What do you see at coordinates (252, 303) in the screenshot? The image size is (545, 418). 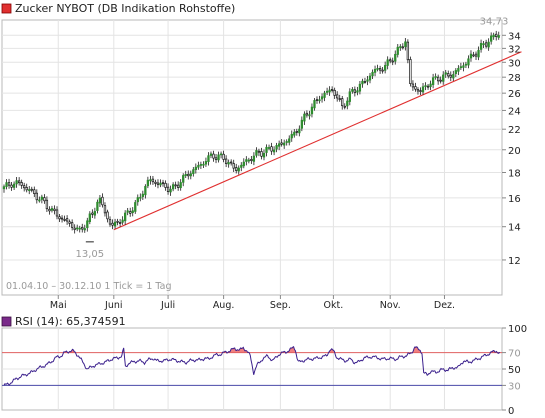 I see `price-x-axis: Mai Juni Juli Aug. Sep. Okt. Nov. Dez.` at bounding box center [252, 303].